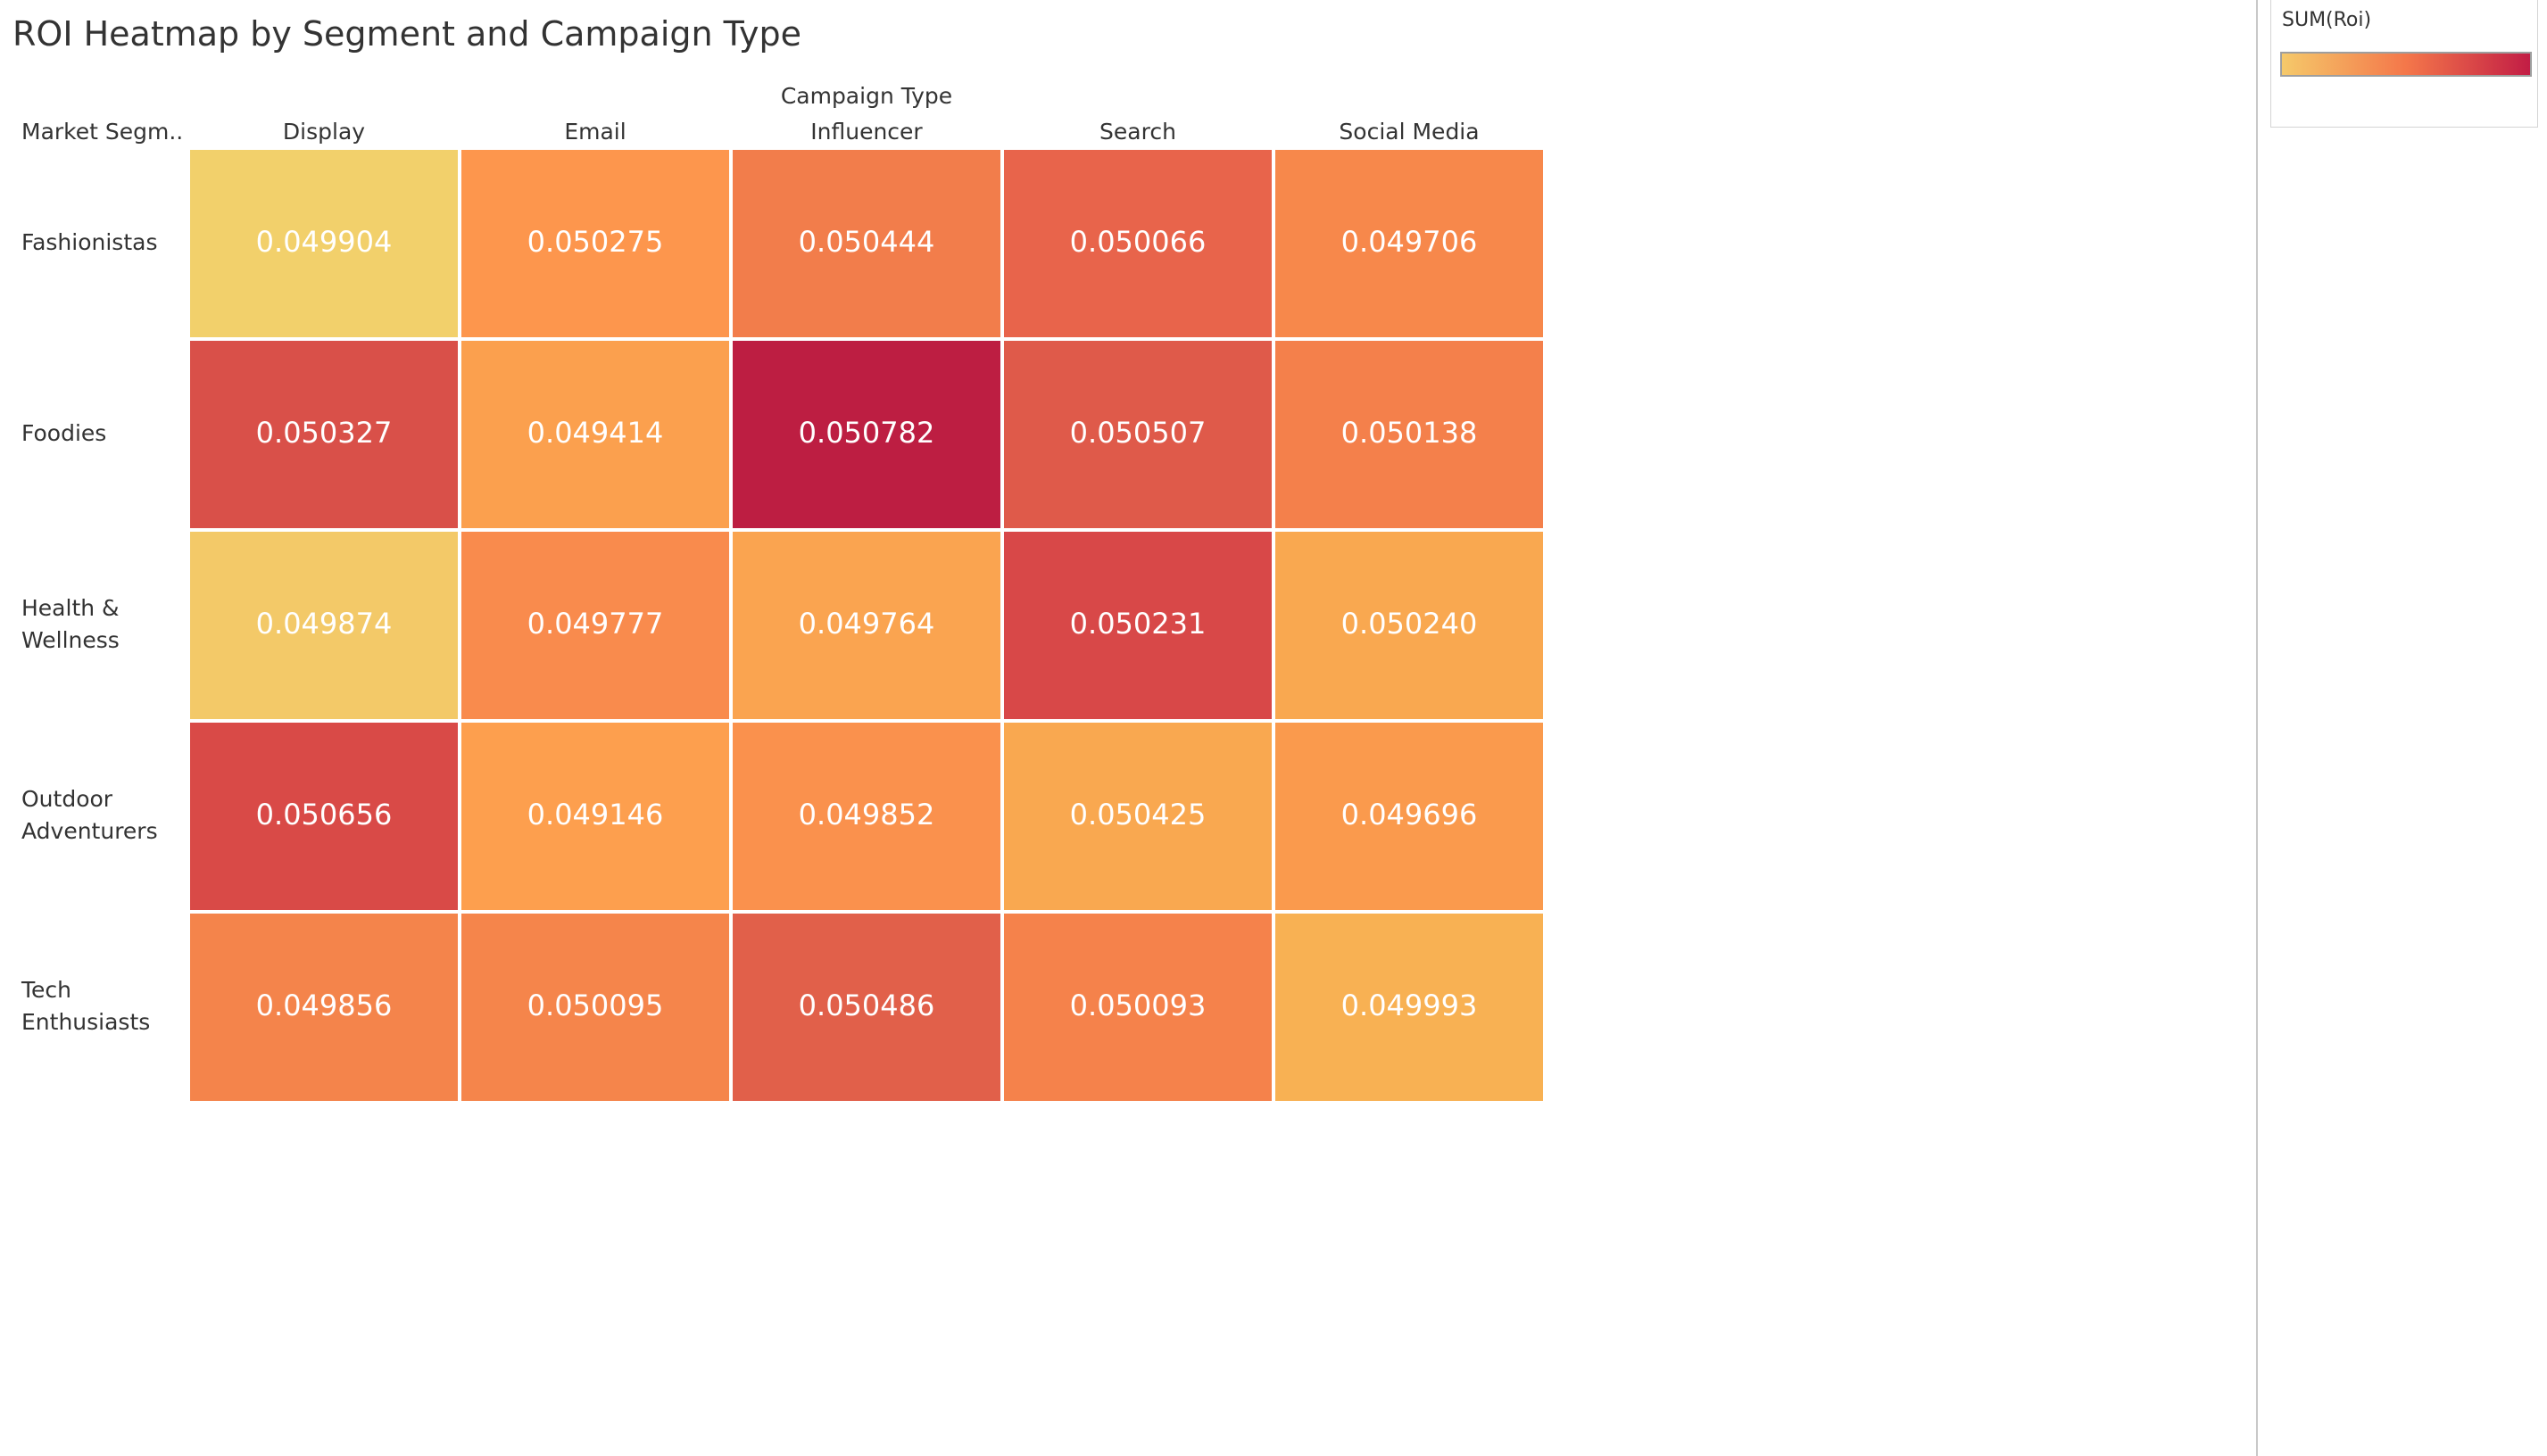 This screenshot has width=2547, height=1456. What do you see at coordinates (595, 132) in the screenshot?
I see `column-header: Email` at bounding box center [595, 132].